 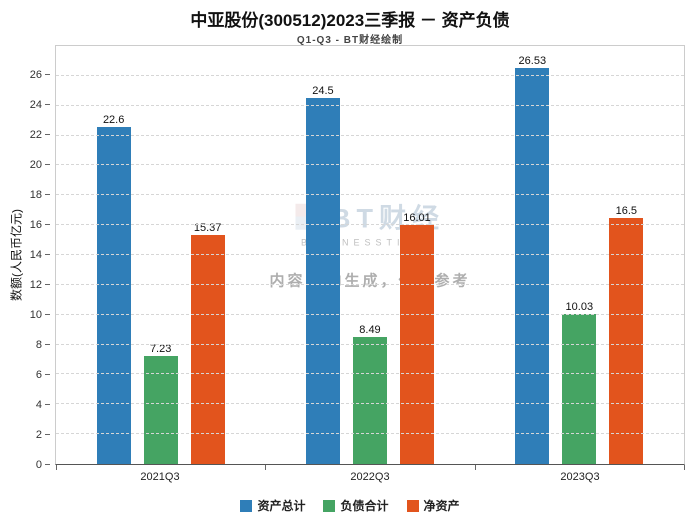 What do you see at coordinates (580, 477) in the screenshot?
I see `x-tick-label: 2023Q3` at bounding box center [580, 477].